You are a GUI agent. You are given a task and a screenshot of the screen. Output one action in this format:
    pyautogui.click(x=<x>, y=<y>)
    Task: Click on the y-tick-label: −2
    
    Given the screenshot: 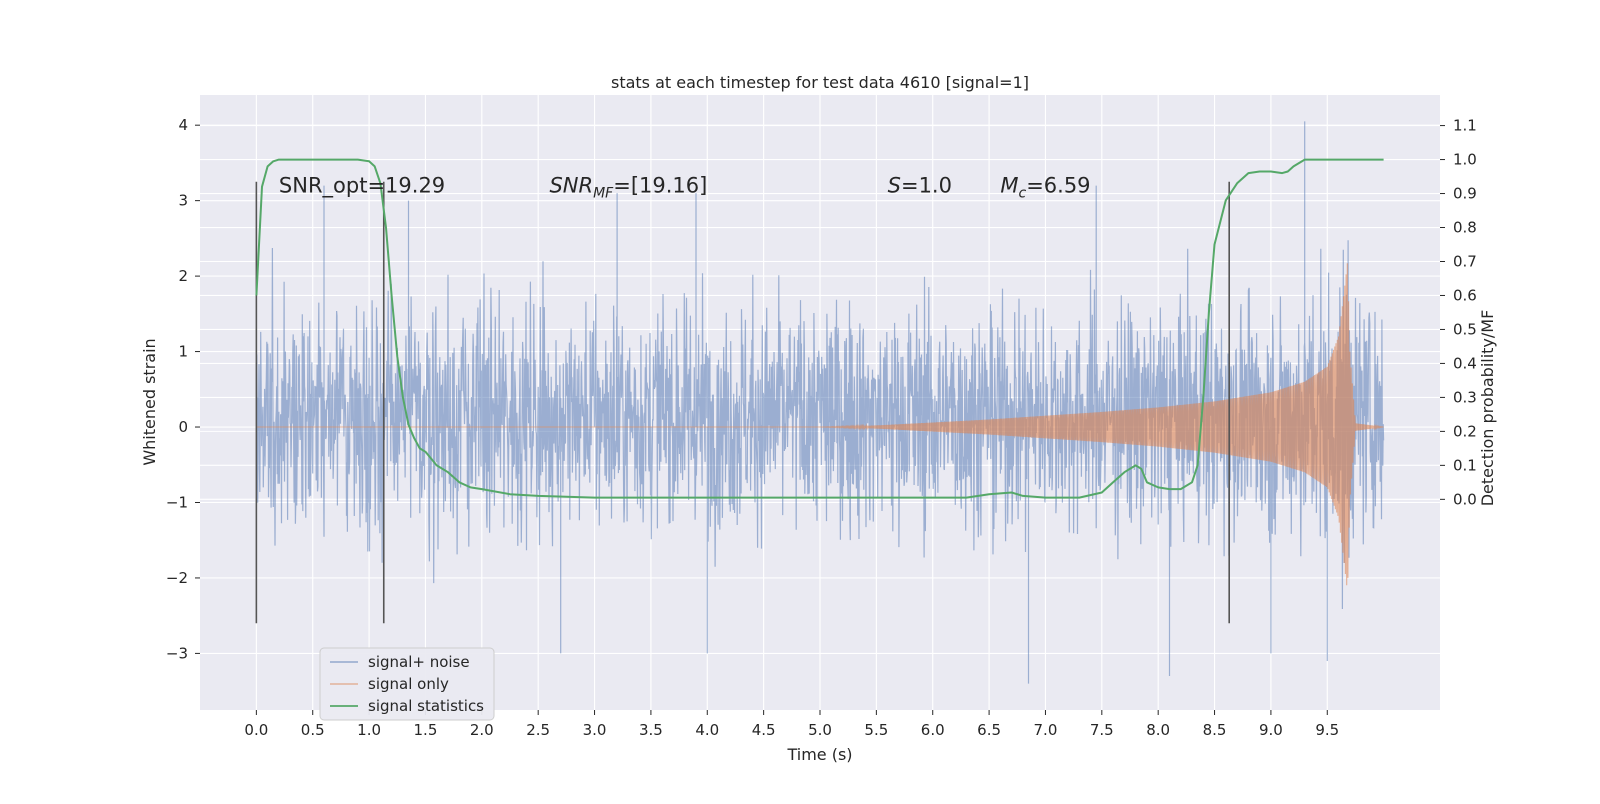 What is the action you would take?
    pyautogui.click(x=177, y=578)
    